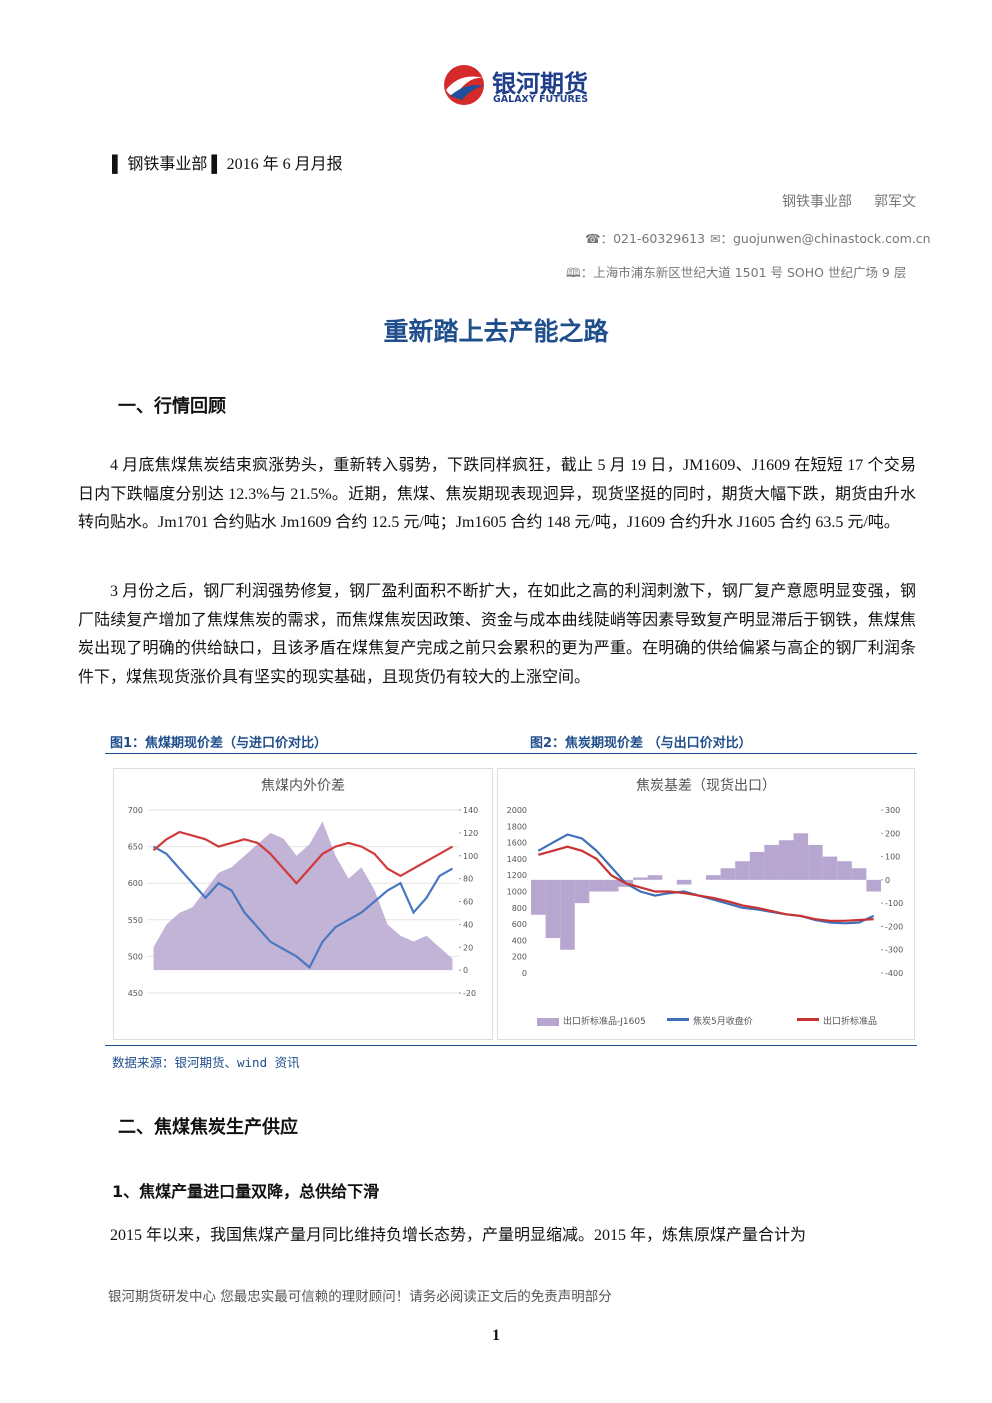  I want to click on section-heading: 二、焦煤焦炭生产供应, so click(208, 1127).